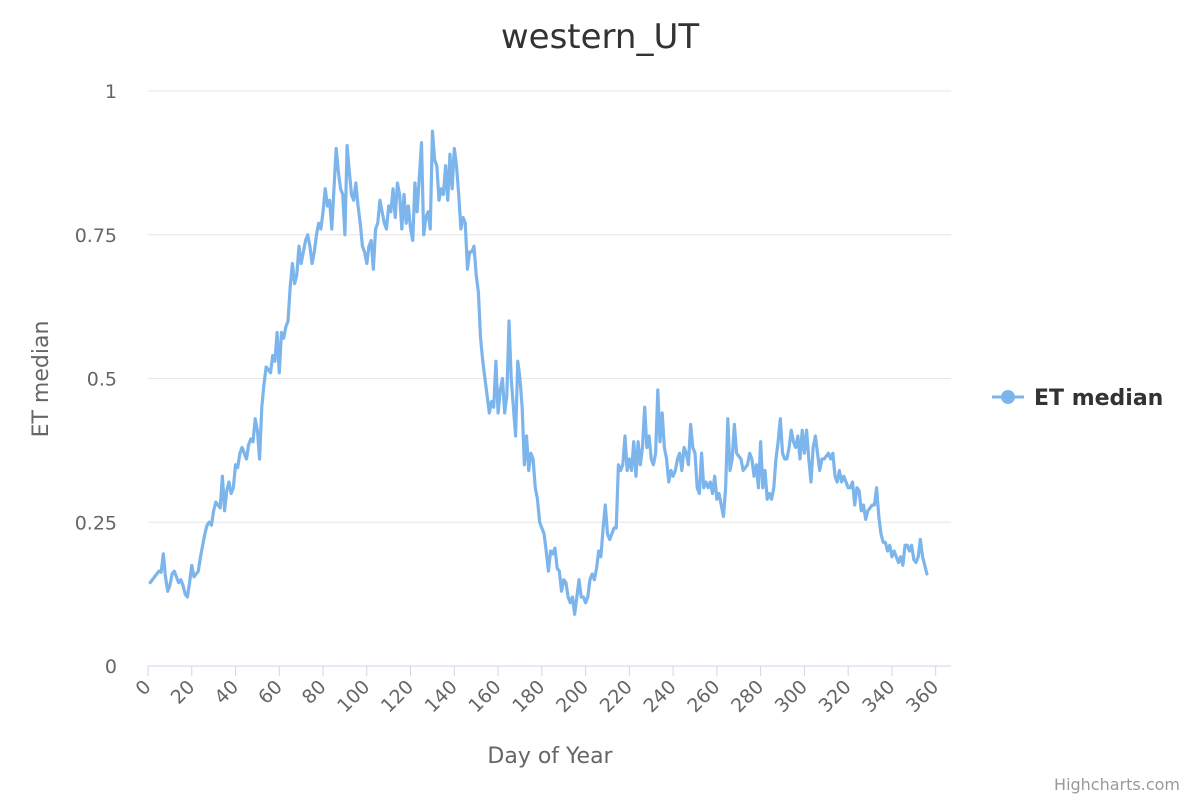  What do you see at coordinates (528, 696) in the screenshot?
I see `x-tick-label: 180` at bounding box center [528, 696].